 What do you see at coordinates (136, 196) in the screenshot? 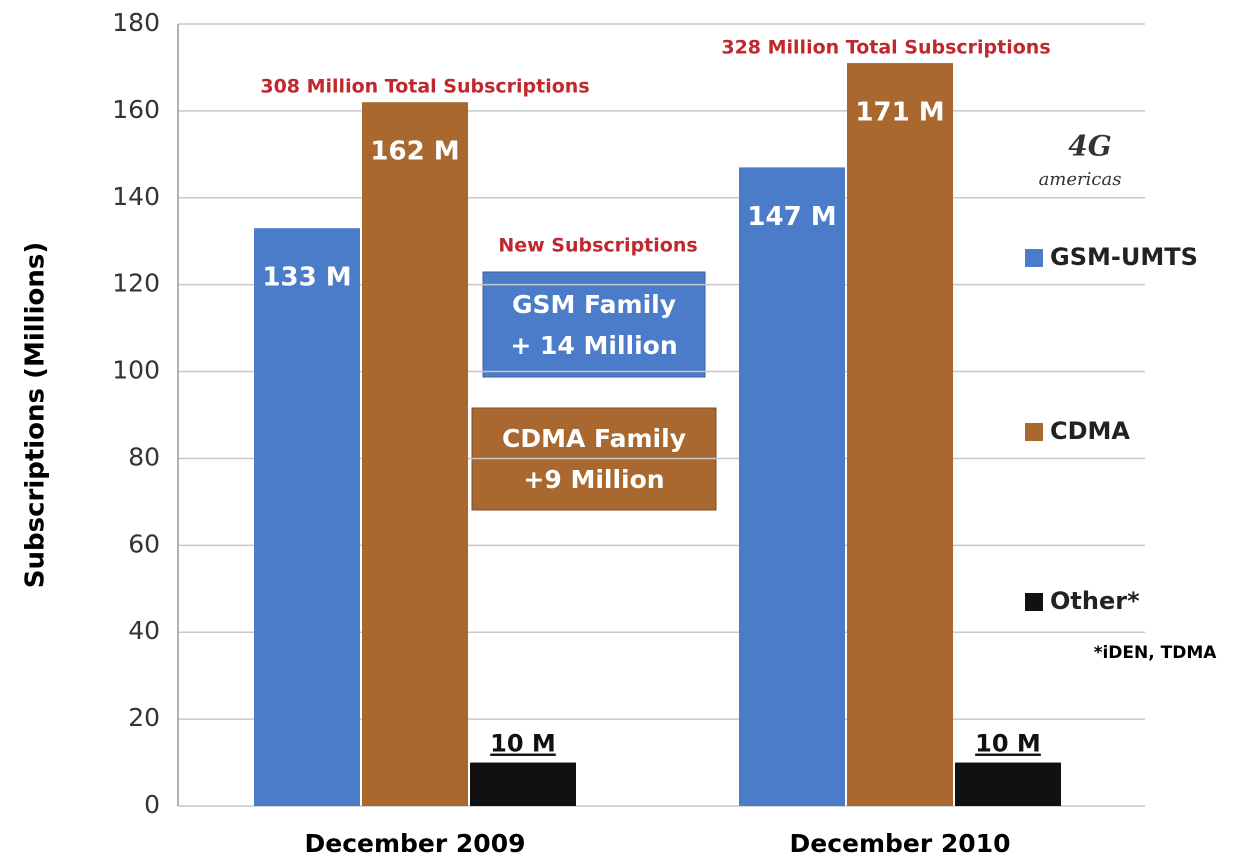
I see `y-tick-label: 140` at bounding box center [136, 196].